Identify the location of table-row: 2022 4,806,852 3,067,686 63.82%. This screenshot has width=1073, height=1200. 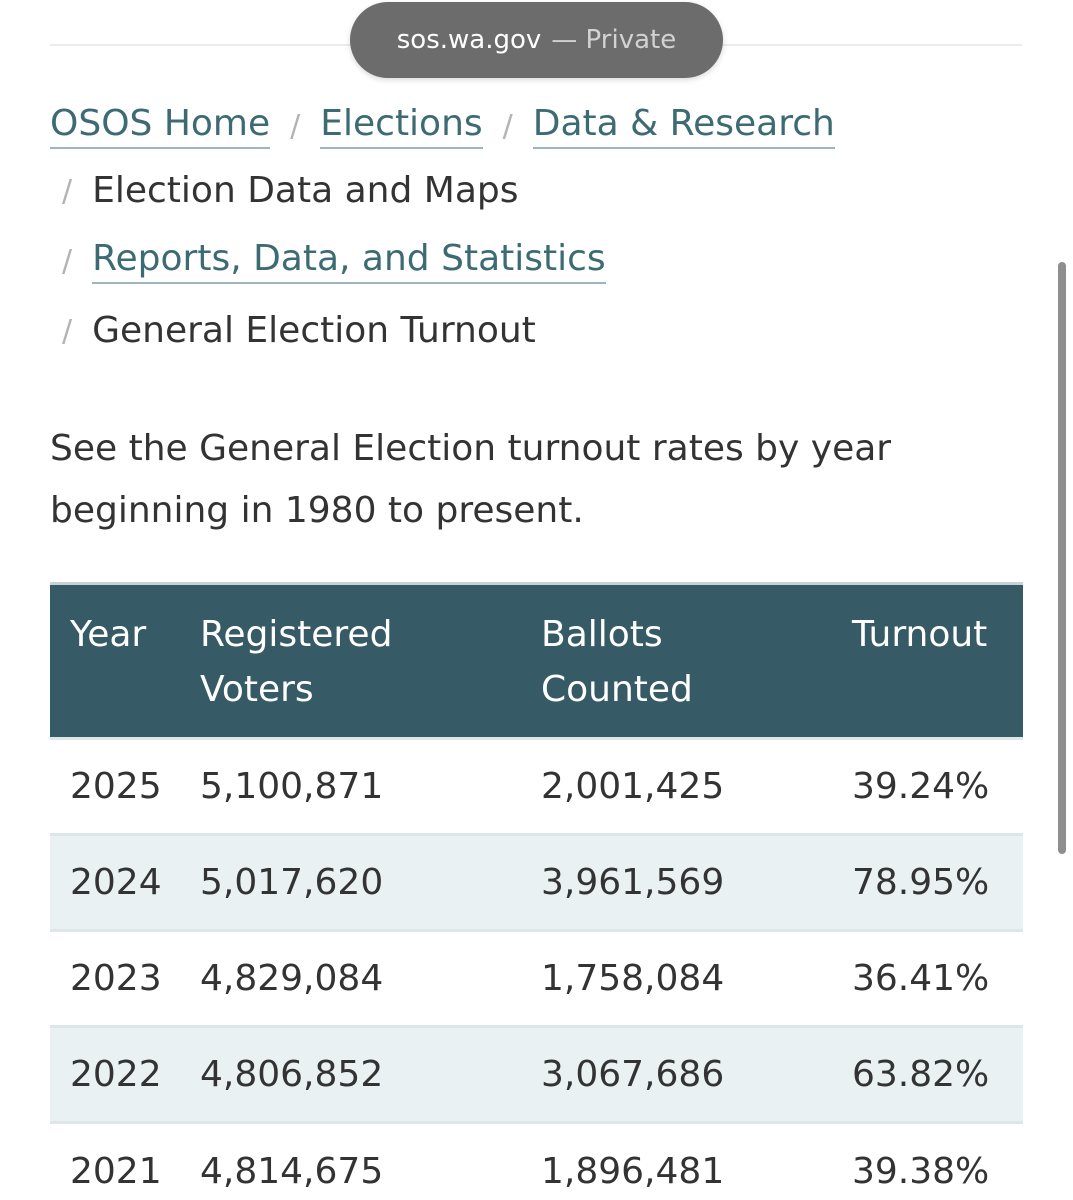
(536, 1074).